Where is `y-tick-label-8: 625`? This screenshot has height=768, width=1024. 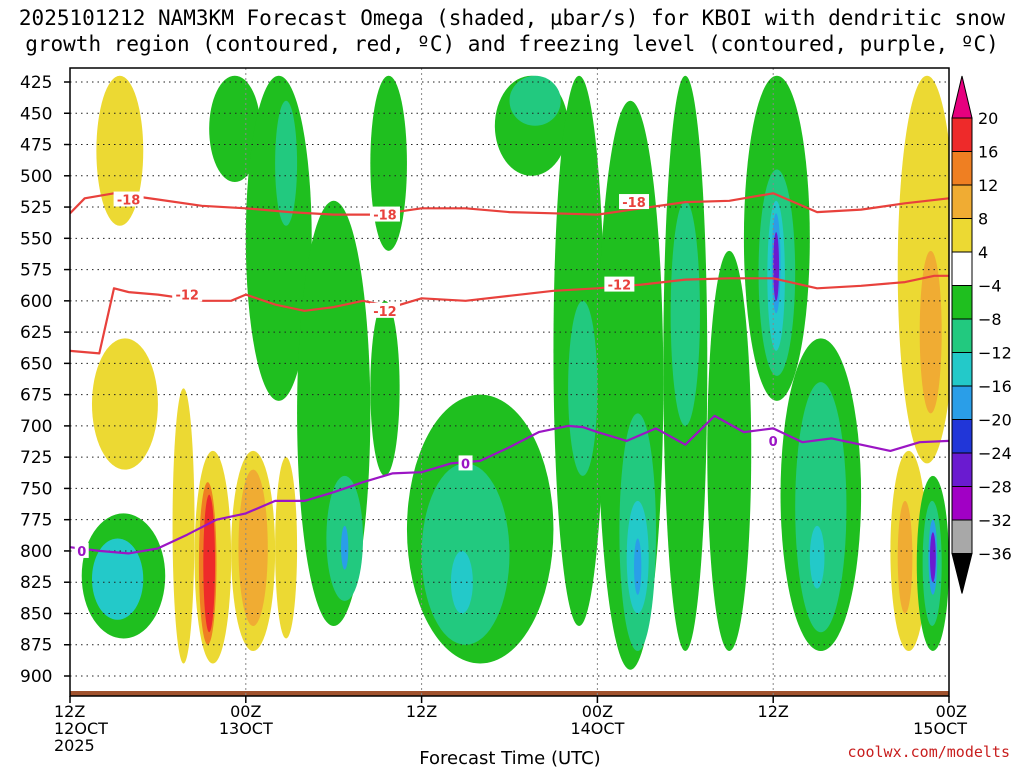
y-tick-label-8: 625 is located at coordinates (36, 333).